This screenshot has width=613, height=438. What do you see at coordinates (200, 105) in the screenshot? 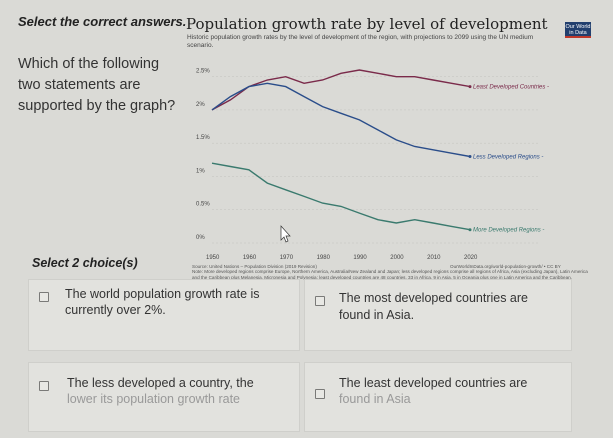
I see `y-tick-label: 2%` at bounding box center [200, 105].